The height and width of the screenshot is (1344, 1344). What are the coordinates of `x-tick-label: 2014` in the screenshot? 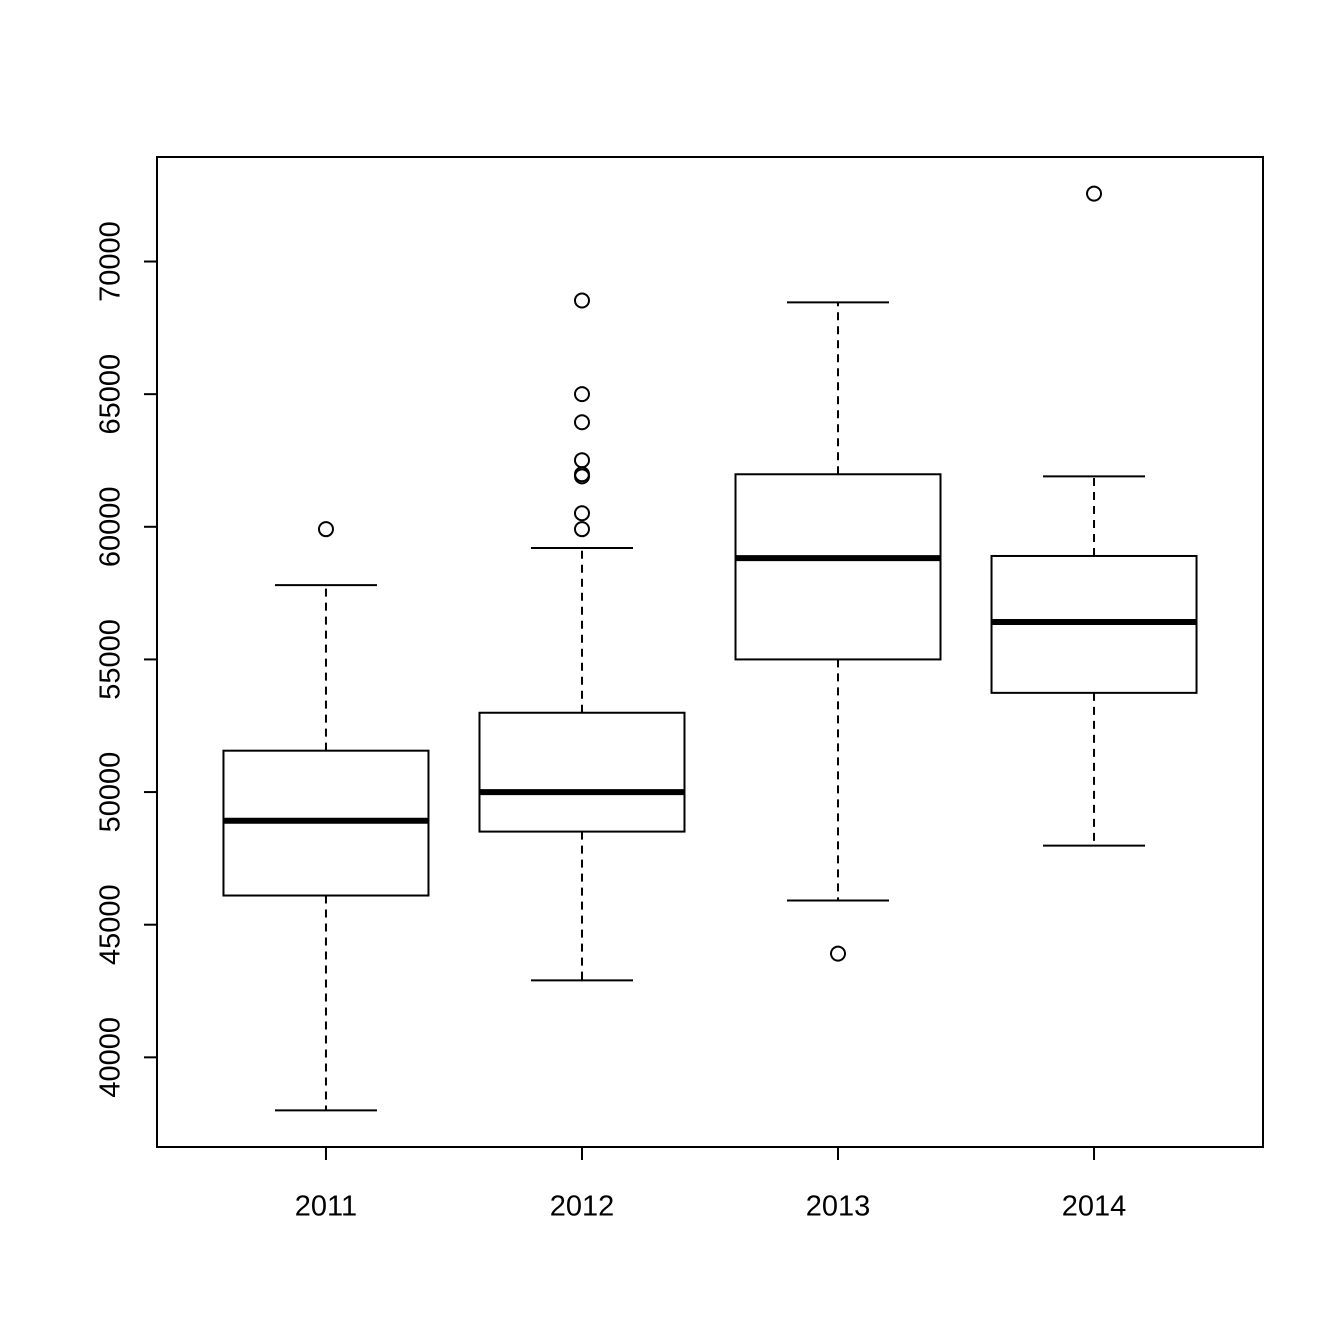 It's located at (1094, 1207).